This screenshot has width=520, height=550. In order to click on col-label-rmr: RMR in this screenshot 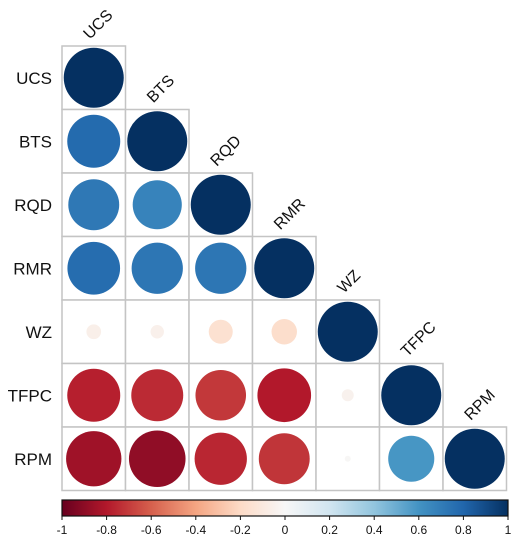, I will do `click(290, 215)`.